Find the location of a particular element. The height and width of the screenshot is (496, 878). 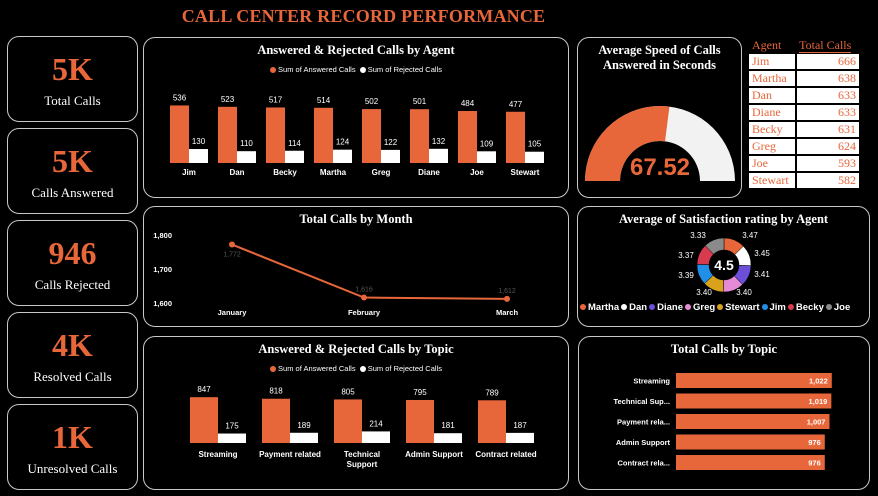

kpi-resolved-calls: 4K Resolved Calls is located at coordinates (72, 355).